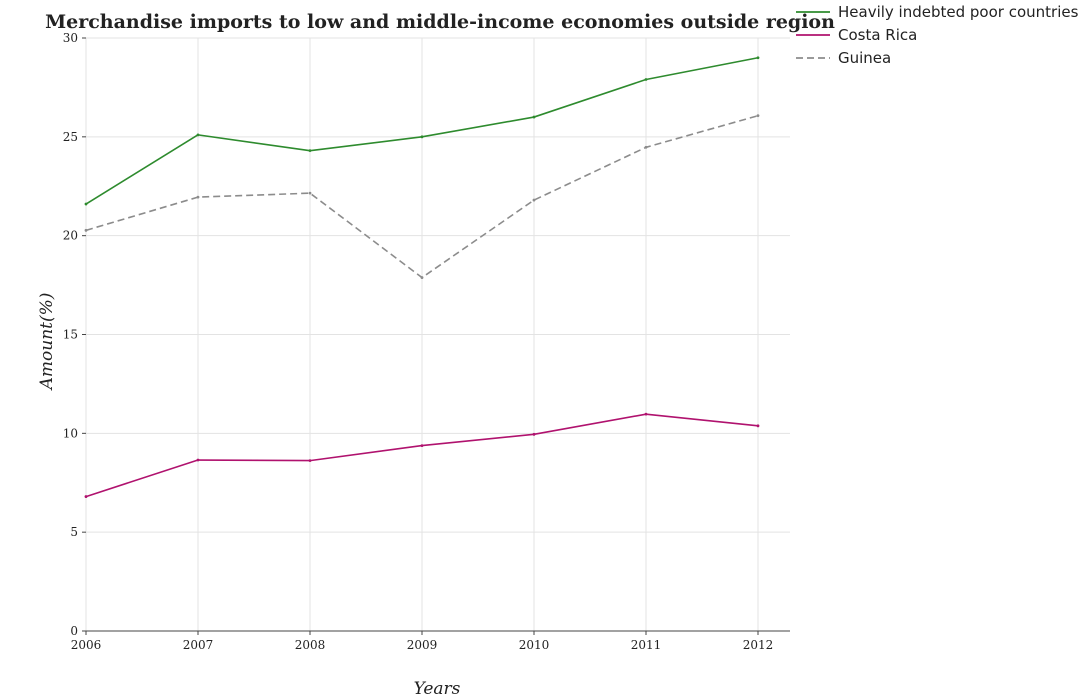 This screenshot has height=700, width=1082. What do you see at coordinates (758, 645) in the screenshot?
I see `x-tick-label: 2012` at bounding box center [758, 645].